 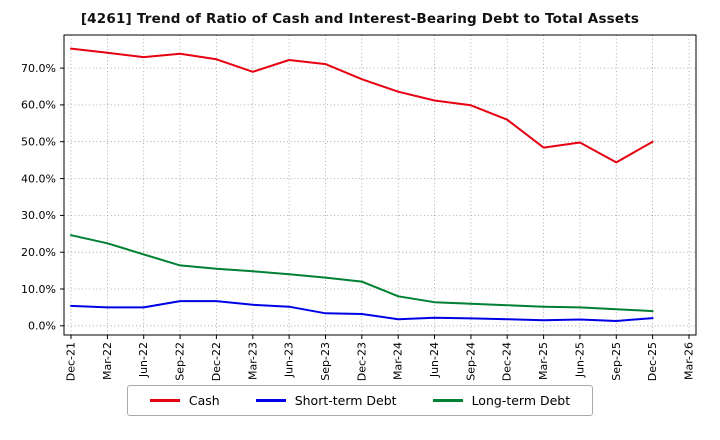 I want to click on svg-text: 10.0%, so click(x=38, y=289).